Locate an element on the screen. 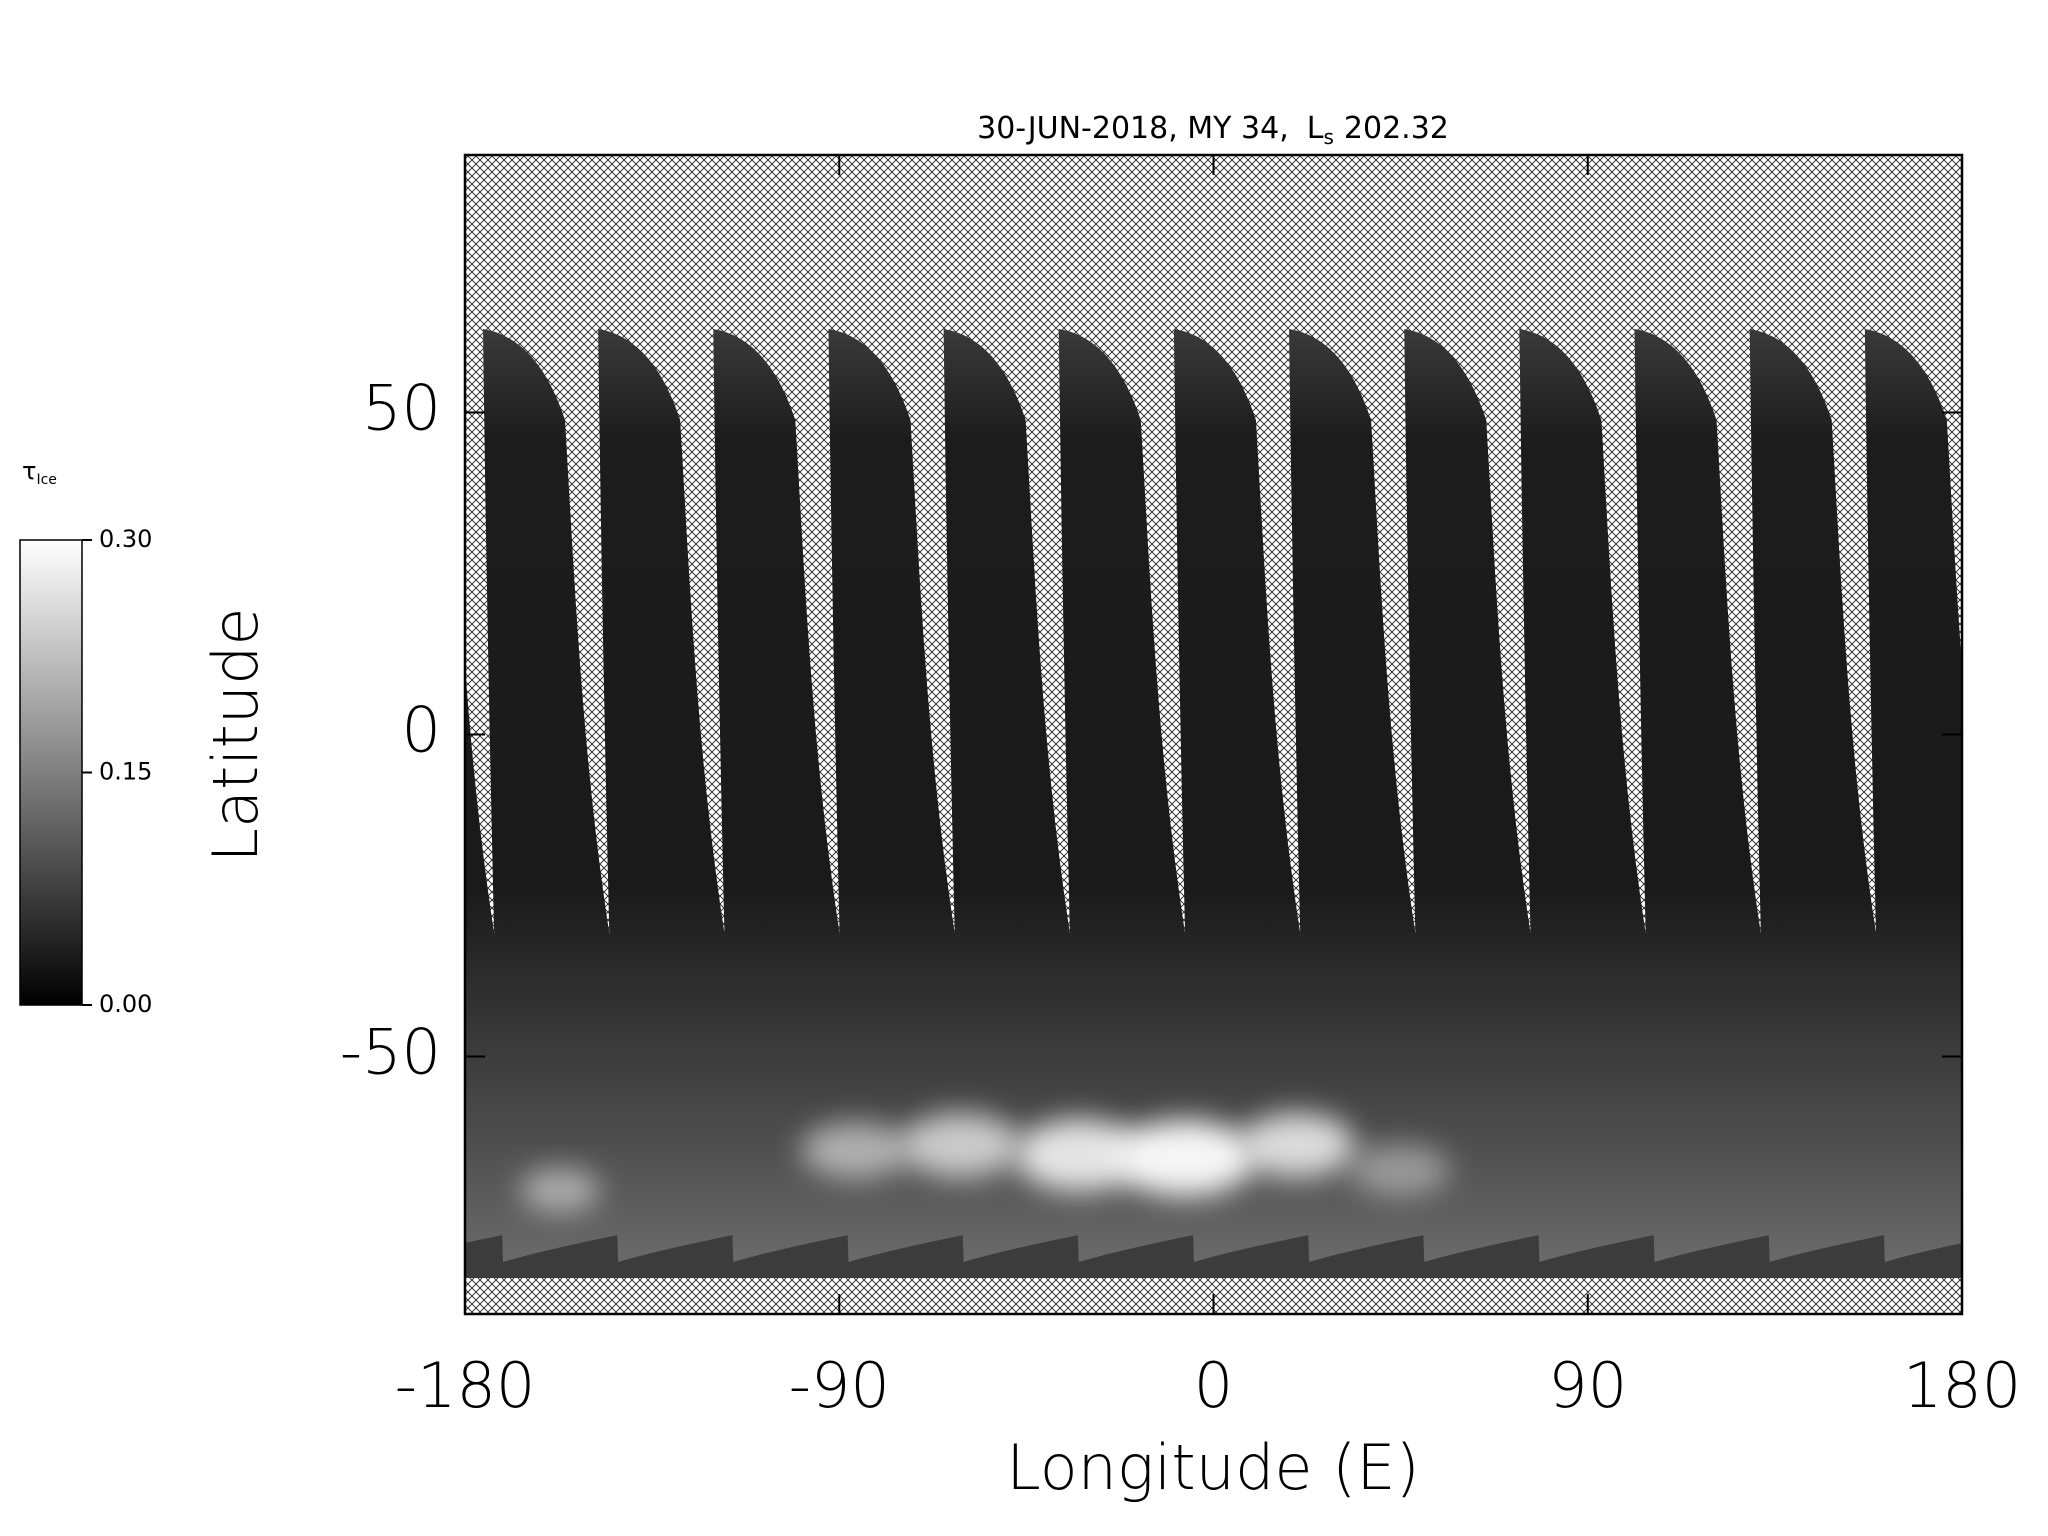 This screenshot has height=1536, width=2048. y-tick-label: 0 is located at coordinates (421, 730).